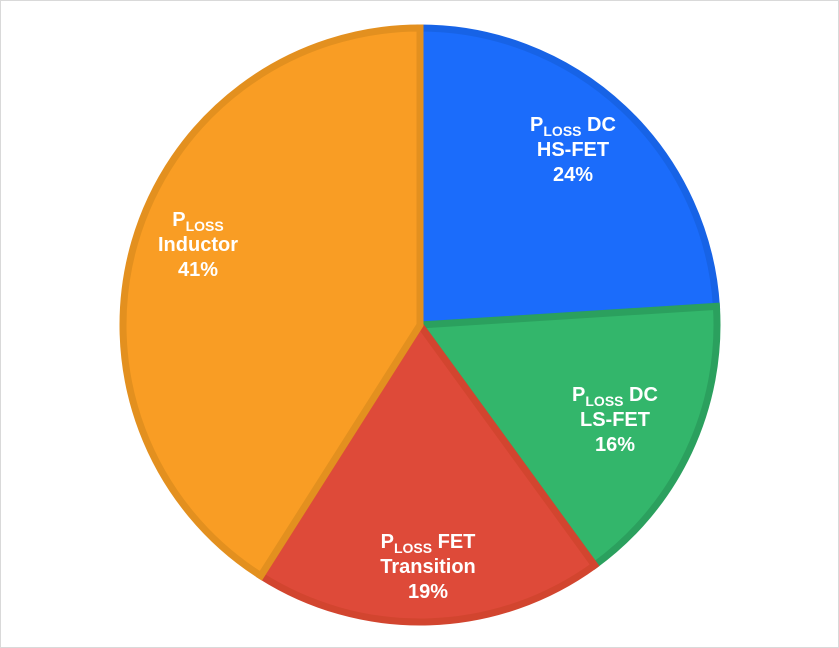 This screenshot has height=648, width=839. What do you see at coordinates (428, 567) in the screenshot?
I see `slice-label: PLOSS FET Transition 19%` at bounding box center [428, 567].